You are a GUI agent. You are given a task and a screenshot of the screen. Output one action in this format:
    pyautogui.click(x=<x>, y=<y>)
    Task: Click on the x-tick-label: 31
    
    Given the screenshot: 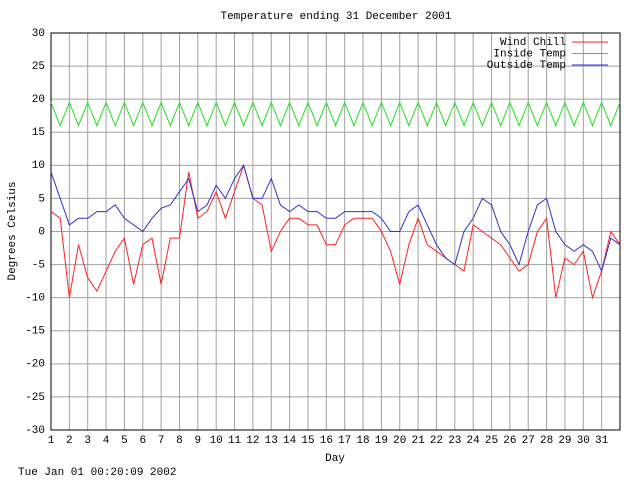 What is the action you would take?
    pyautogui.click(x=602, y=441)
    